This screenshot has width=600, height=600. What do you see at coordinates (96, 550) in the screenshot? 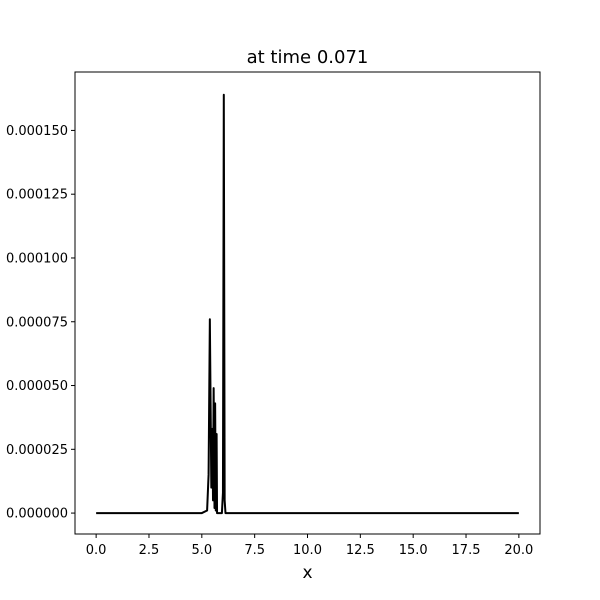
I see `x-tick-label: 0.0` at bounding box center [96, 550].